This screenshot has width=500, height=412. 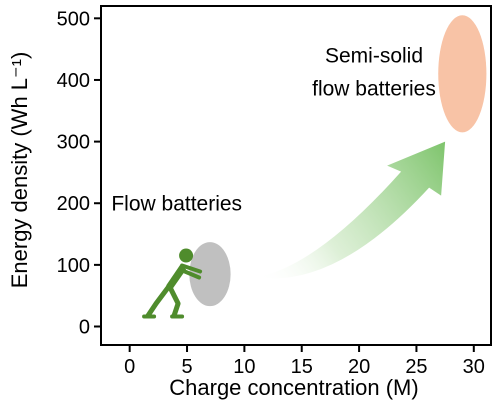 What do you see at coordinates (474, 367) in the screenshot?
I see `x-tick-label-30: 30` at bounding box center [474, 367].